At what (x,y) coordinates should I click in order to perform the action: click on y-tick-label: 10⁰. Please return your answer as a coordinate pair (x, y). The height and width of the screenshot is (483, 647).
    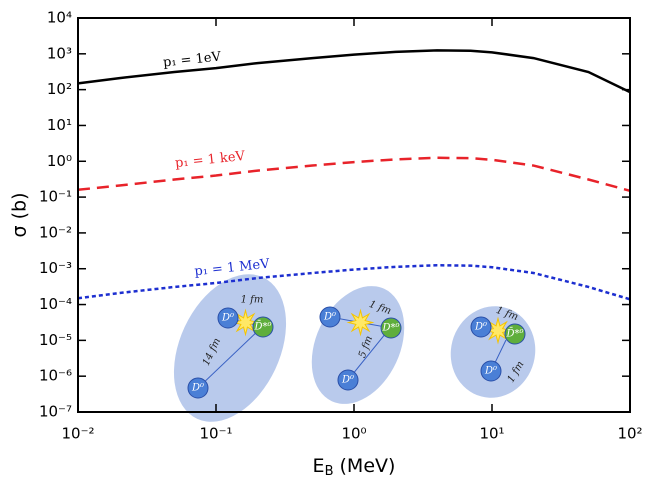
    Looking at the image, I should click on (59, 161).